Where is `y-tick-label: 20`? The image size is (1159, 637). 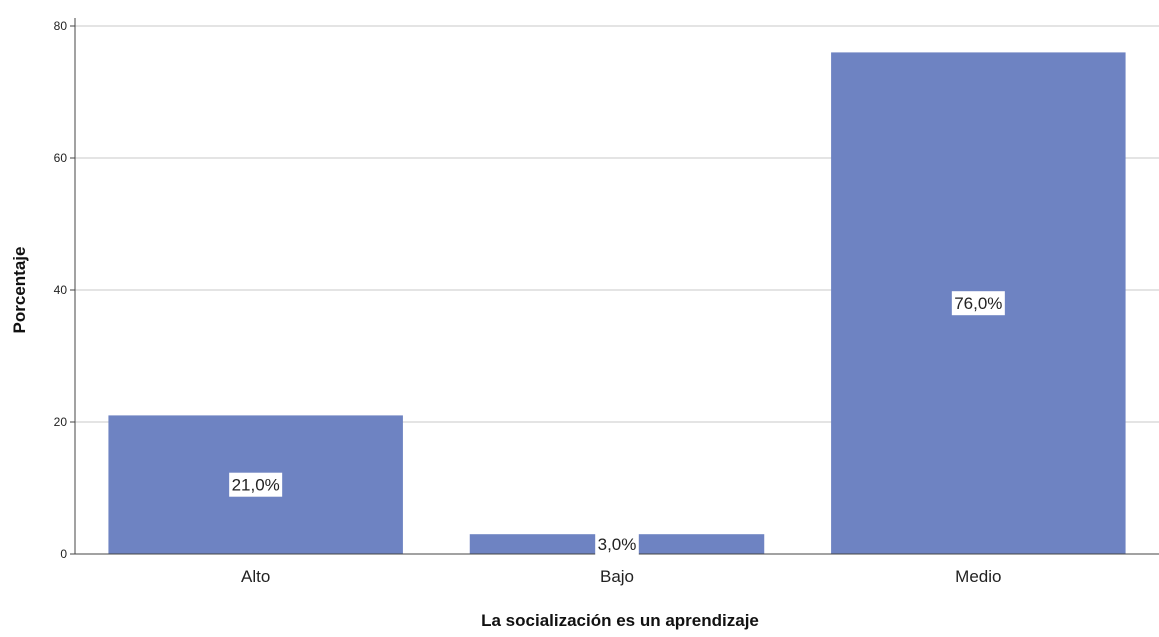
y-tick-label: 20 is located at coordinates (61, 422).